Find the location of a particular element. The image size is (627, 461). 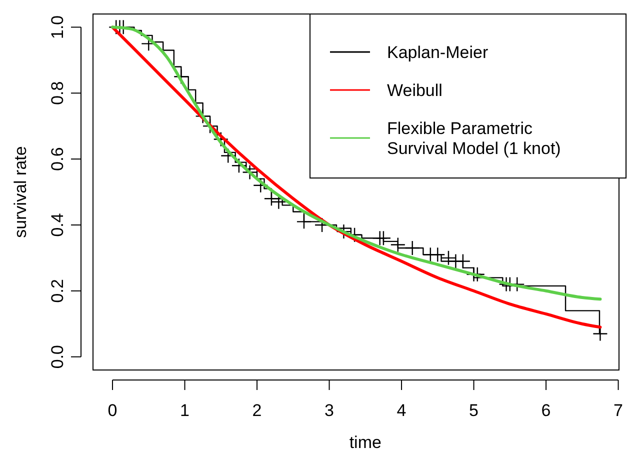

x-tick-label: 6 is located at coordinates (546, 410).